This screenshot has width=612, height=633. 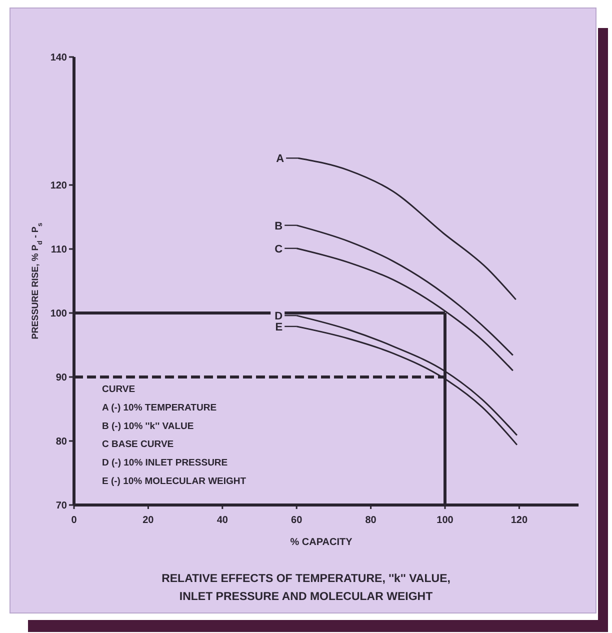 What do you see at coordinates (119, 389) in the screenshot?
I see `annotation: CURVE` at bounding box center [119, 389].